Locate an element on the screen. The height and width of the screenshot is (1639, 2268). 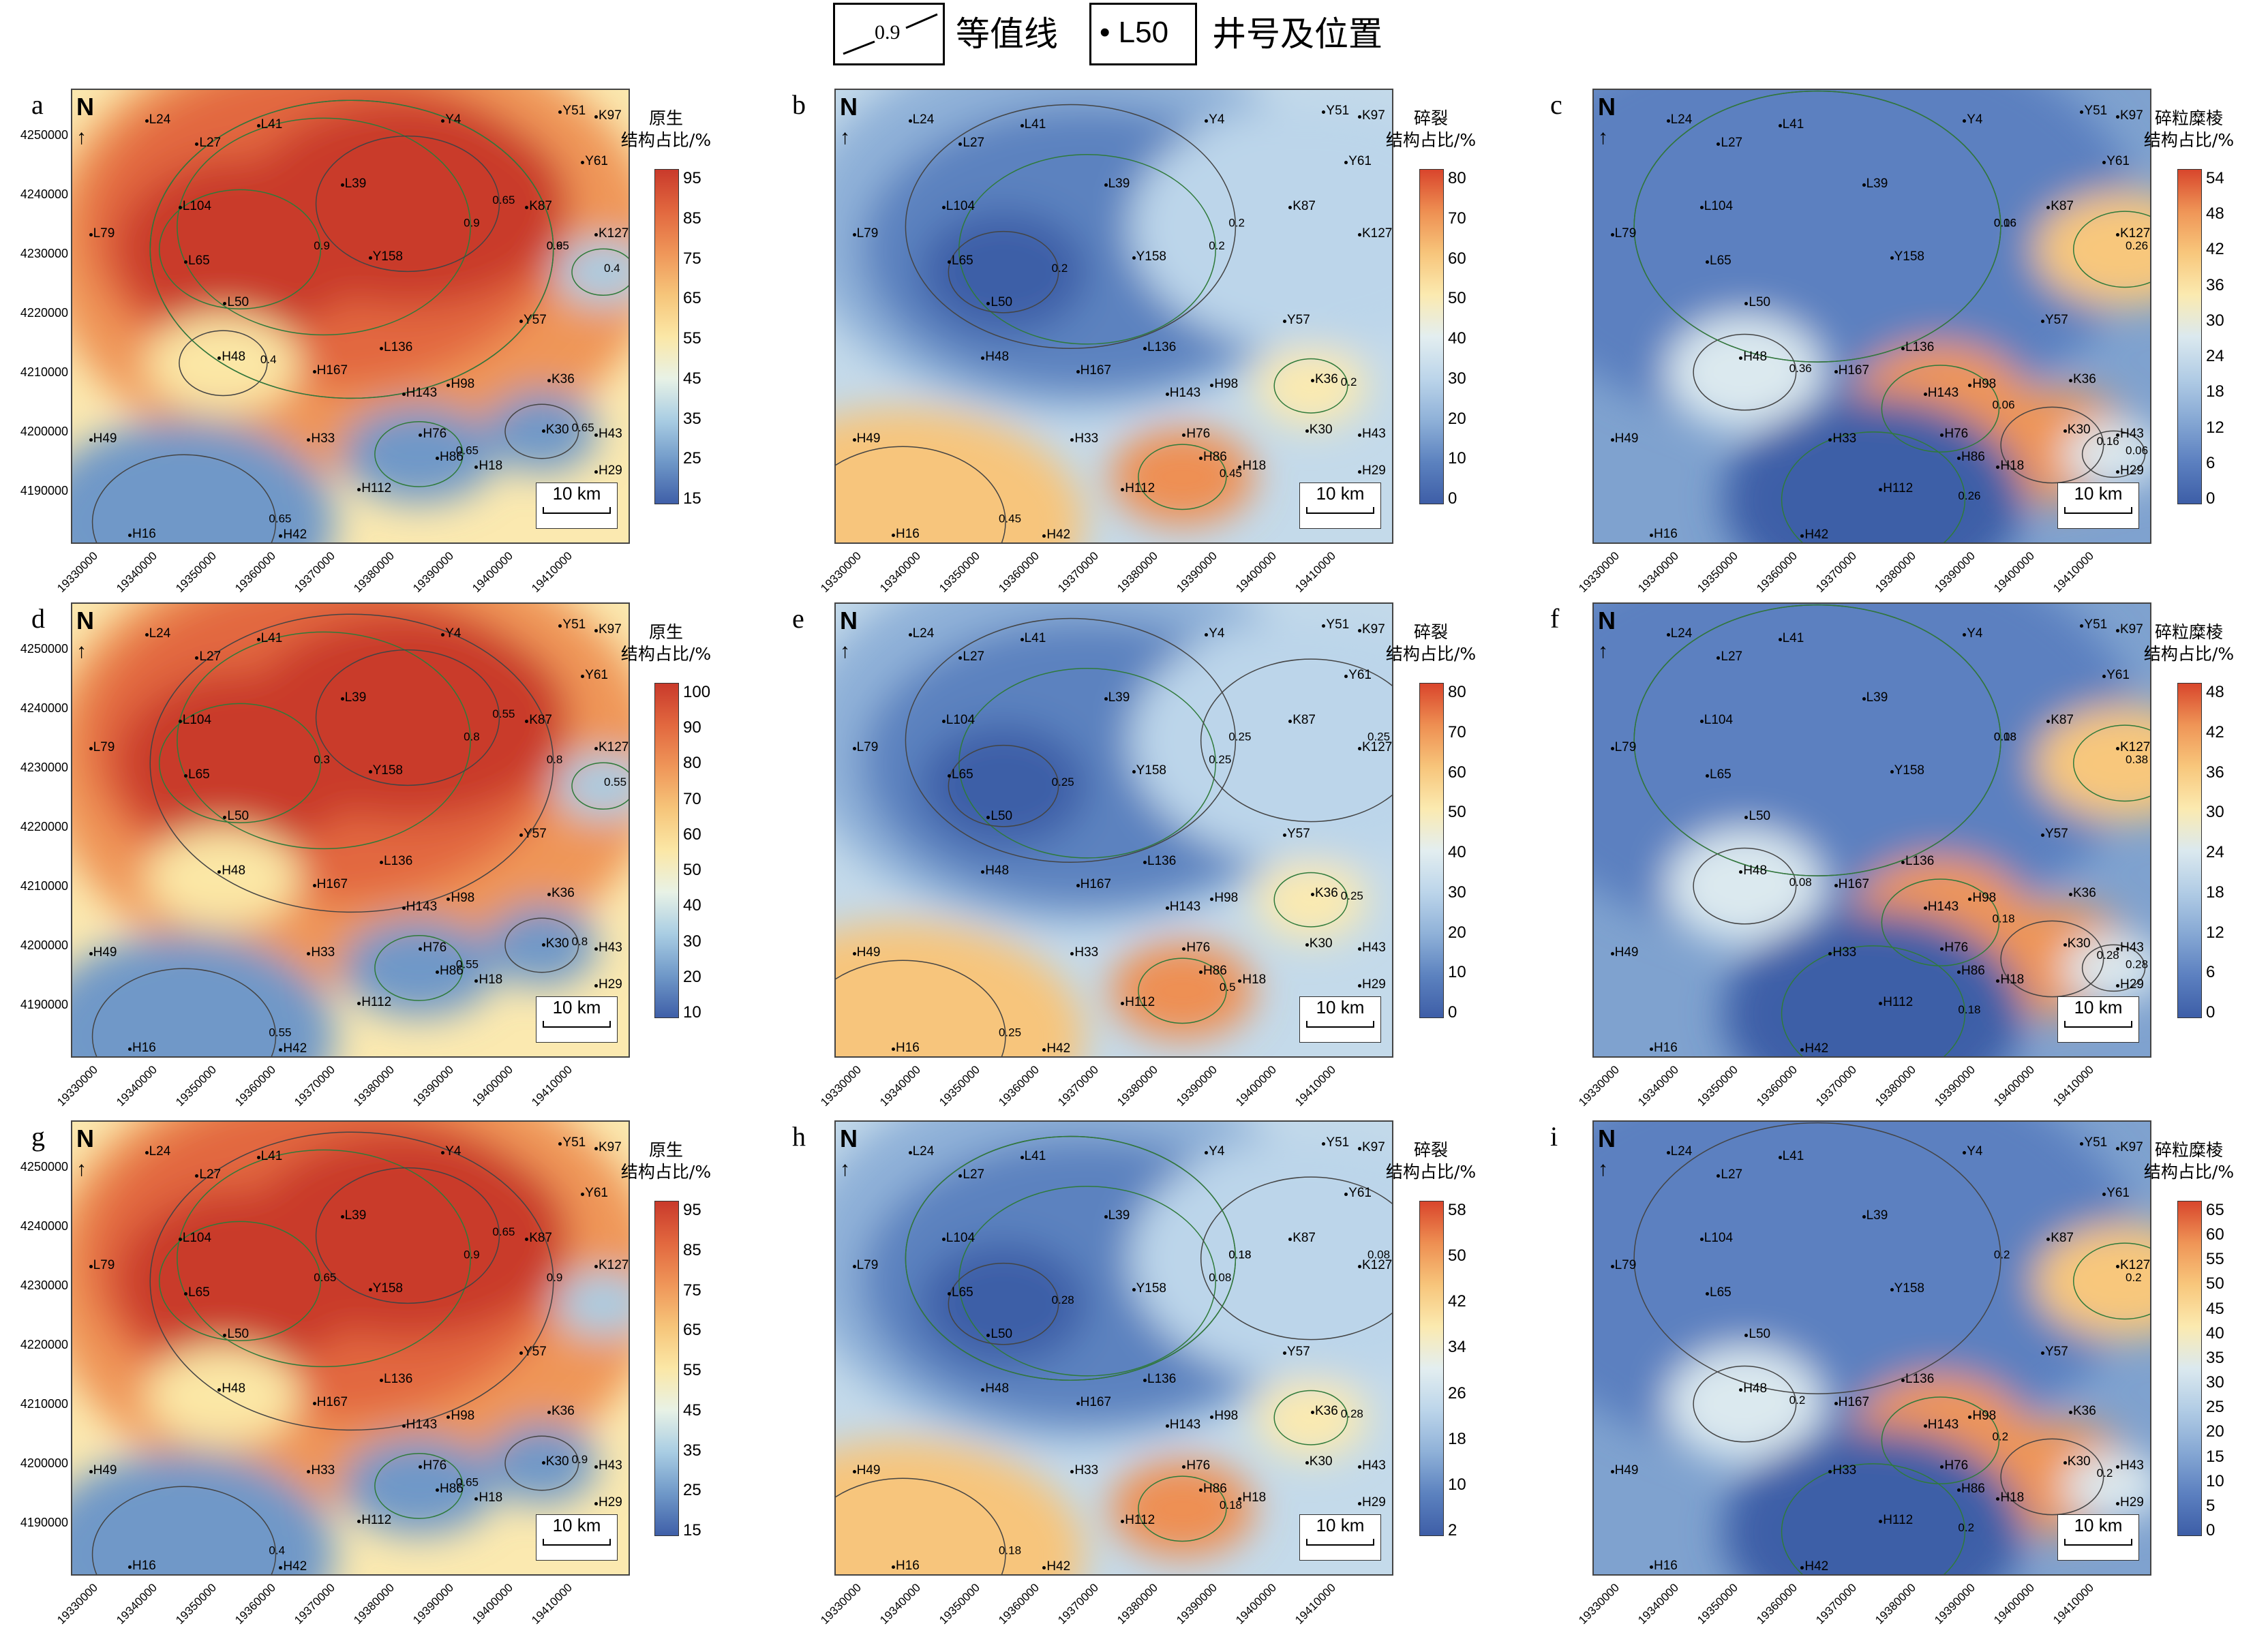
colorbar-tick: 95 is located at coordinates (692, 178).